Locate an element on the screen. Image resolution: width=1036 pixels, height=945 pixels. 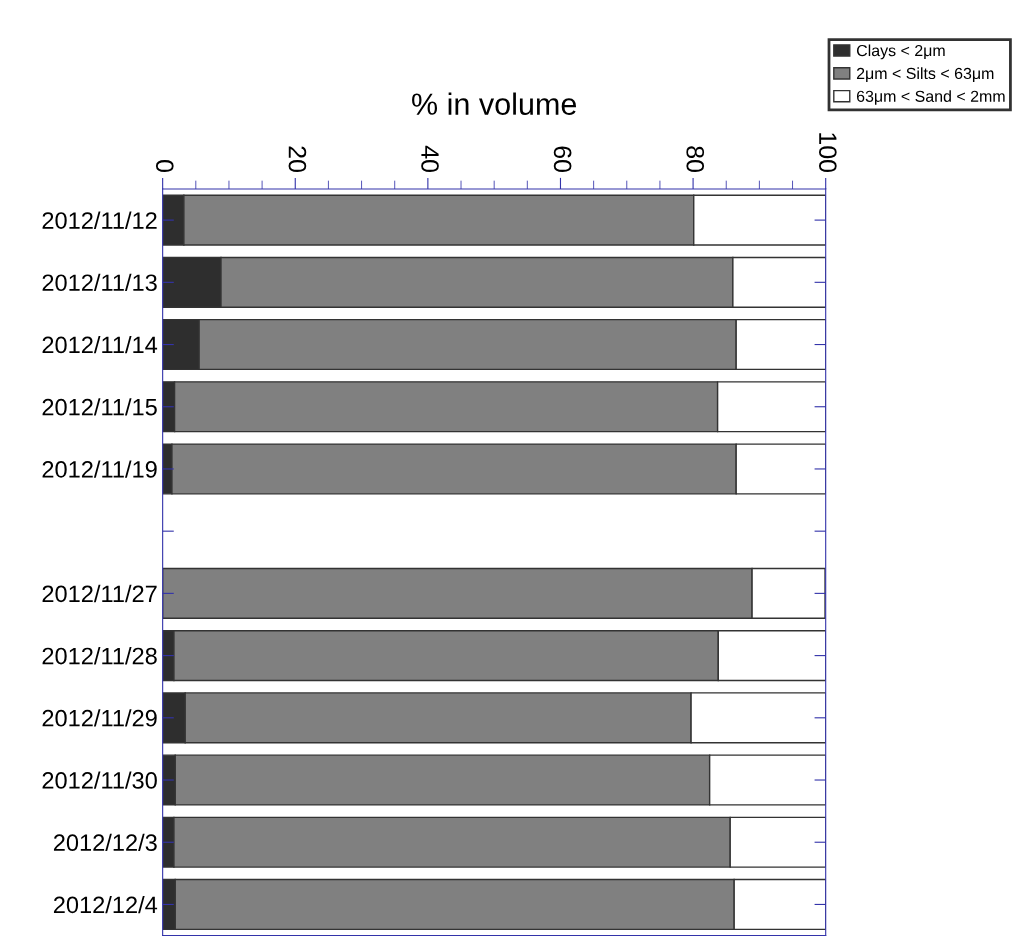
y-tick-label: 2012/11/29 is located at coordinates (99, 718).